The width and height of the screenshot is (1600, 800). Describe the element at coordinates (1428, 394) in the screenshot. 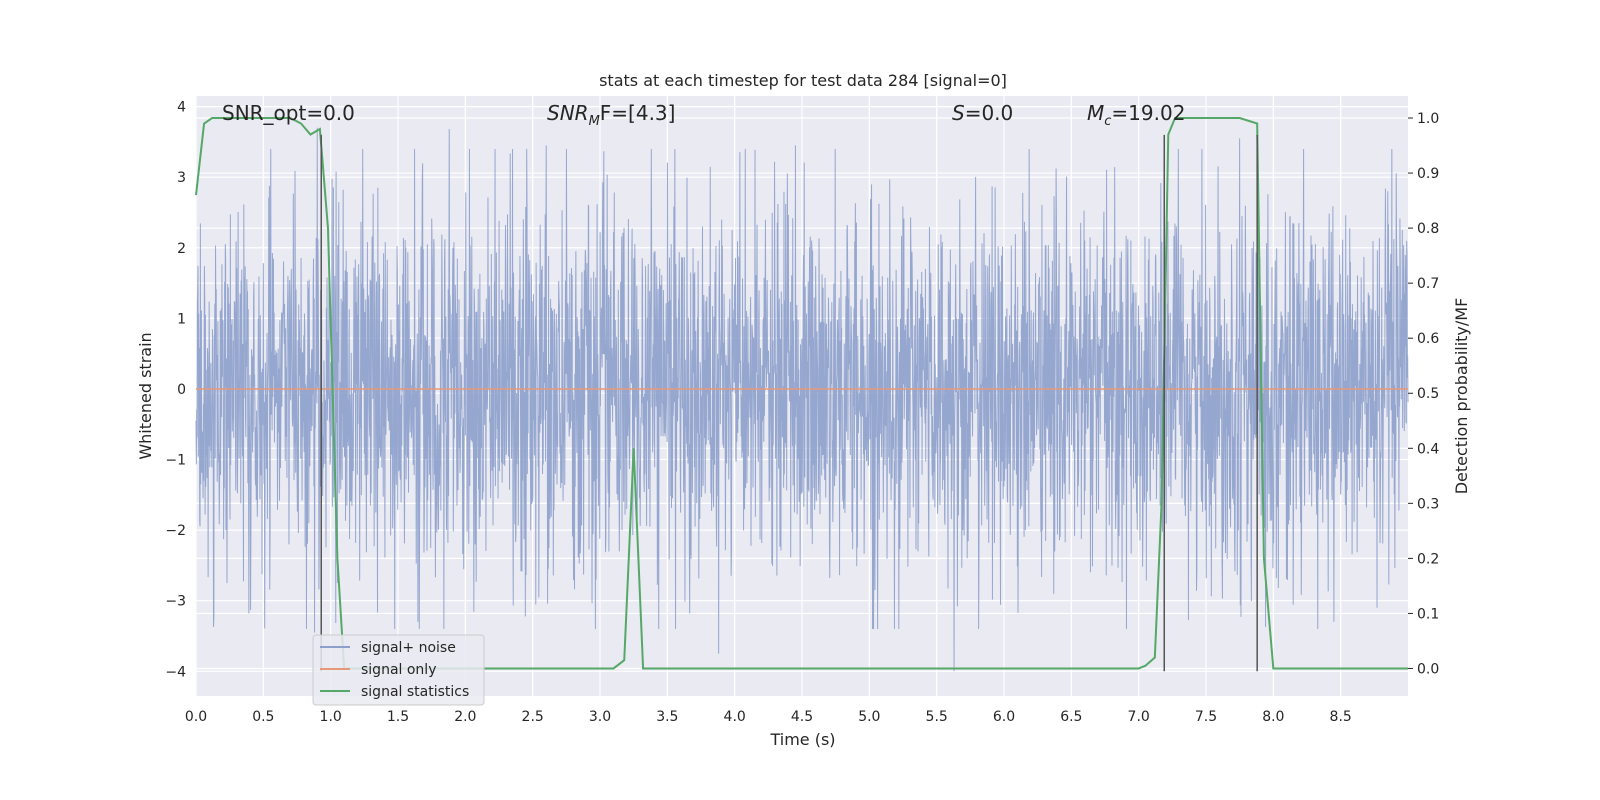

I see `y2-tick-label: 0.5` at that location.